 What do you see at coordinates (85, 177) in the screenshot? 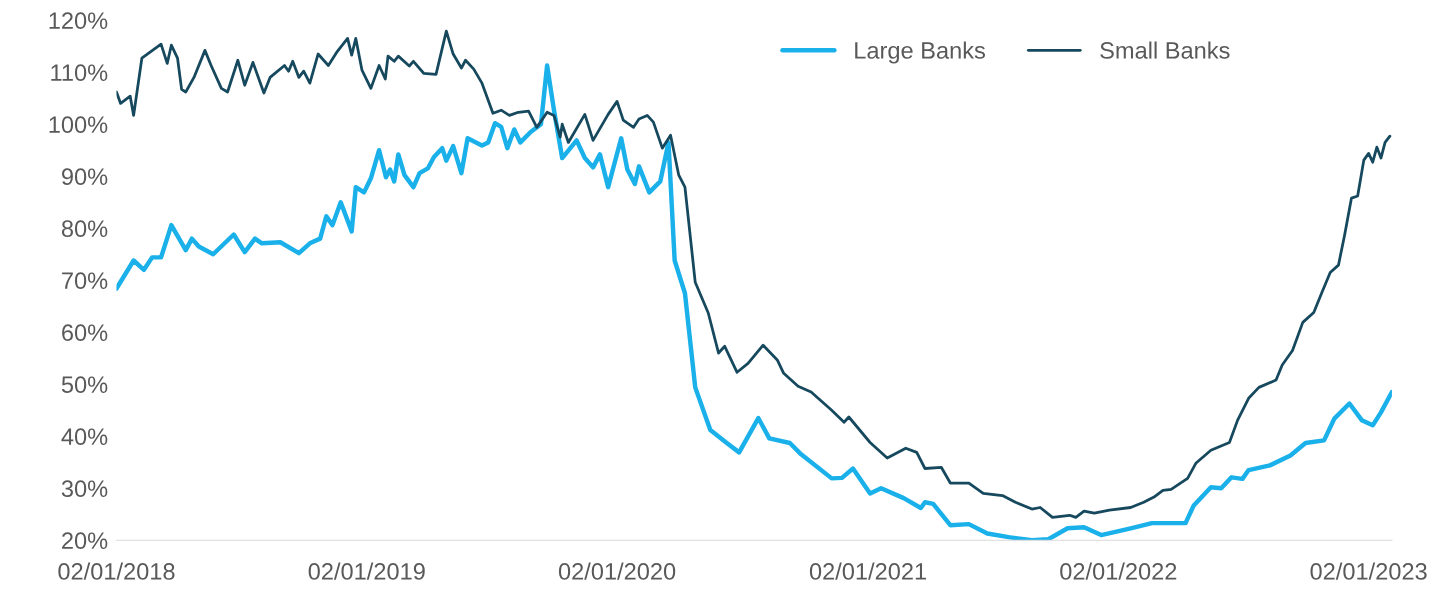
I see `y-tick-label: 90%` at bounding box center [85, 177].